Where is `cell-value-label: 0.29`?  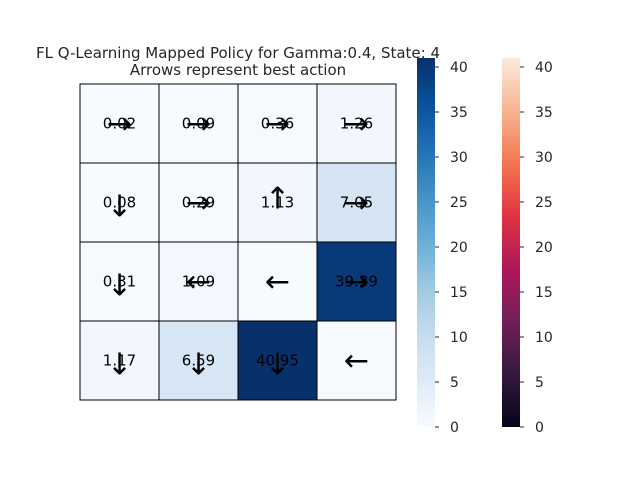 cell-value-label: 0.29 is located at coordinates (198, 203).